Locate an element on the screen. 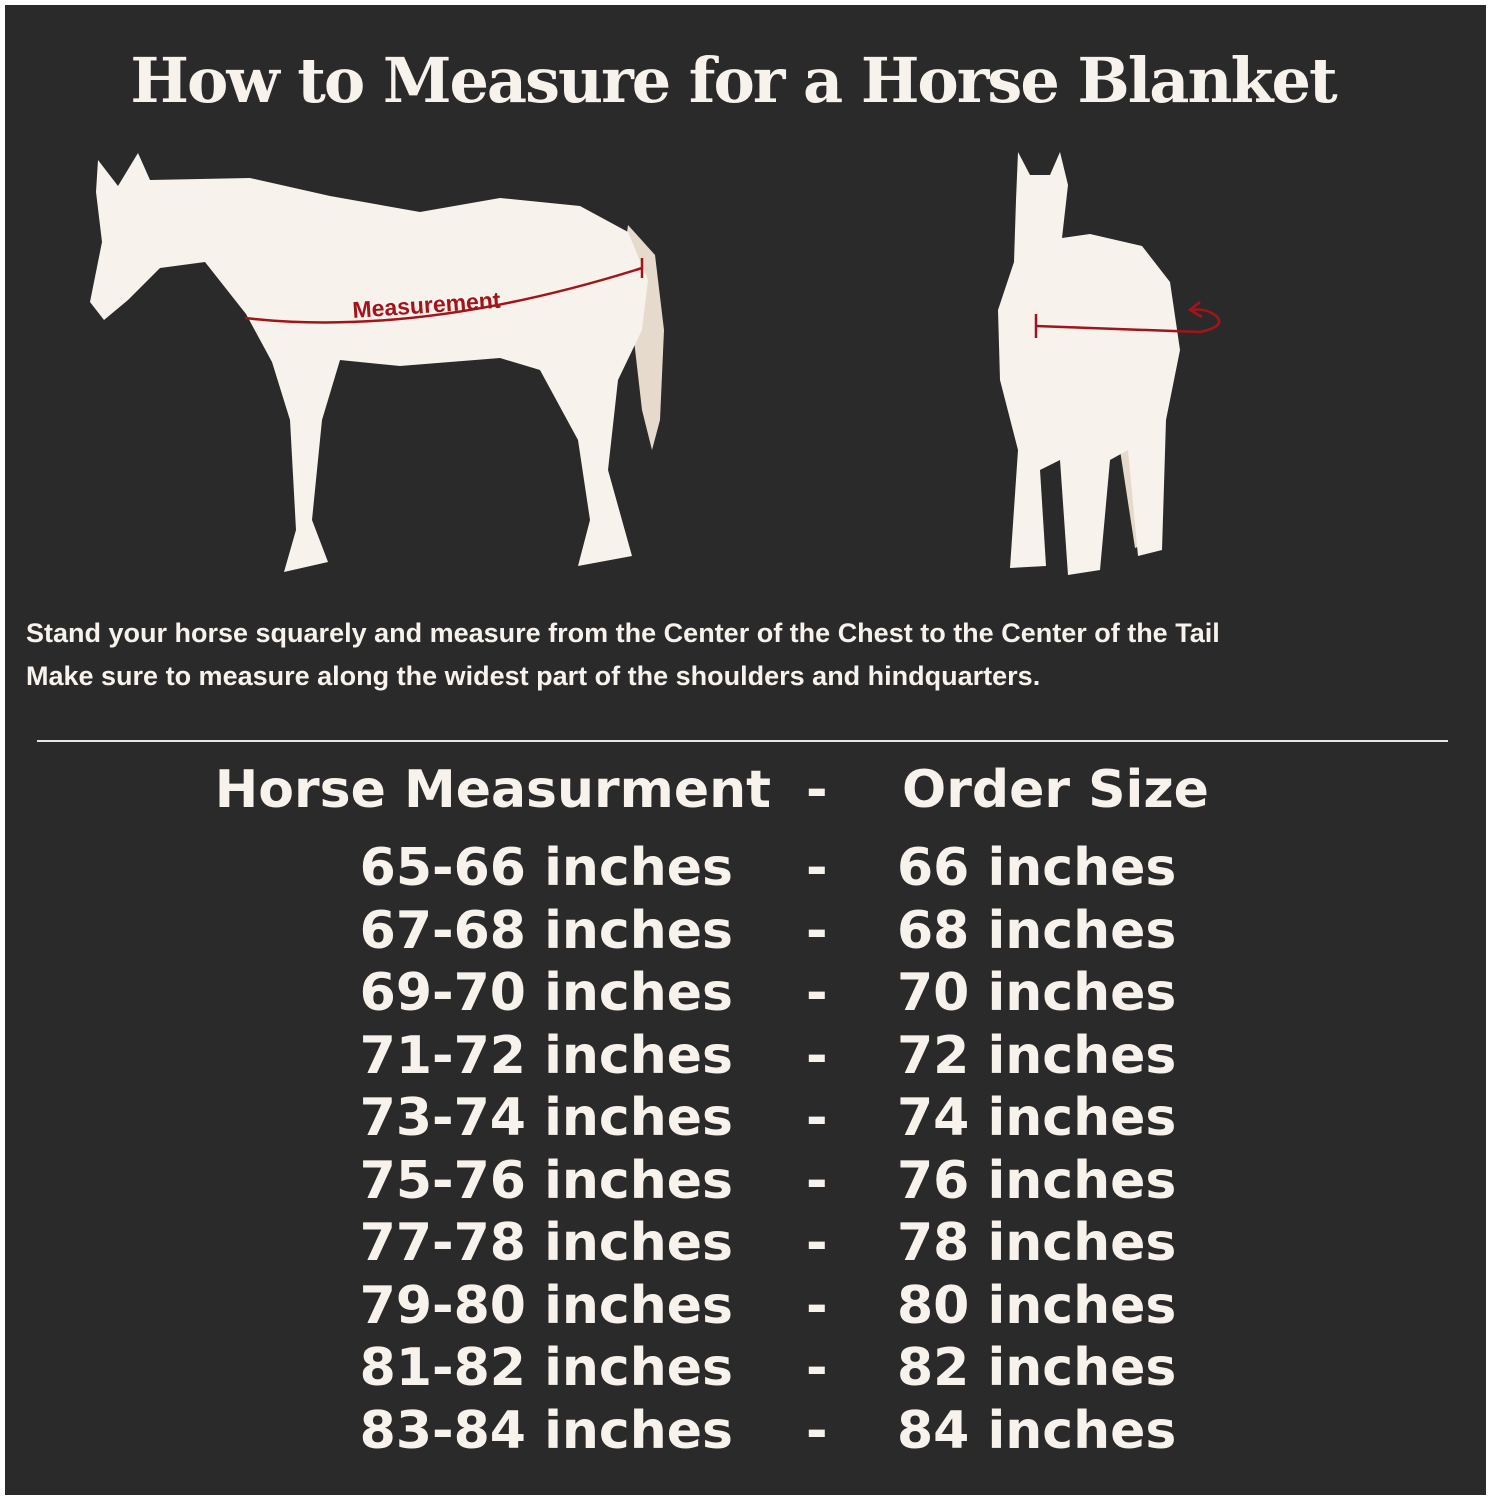 This screenshot has height=1500, width=1491. girth-line is located at coordinates (1128, 321).